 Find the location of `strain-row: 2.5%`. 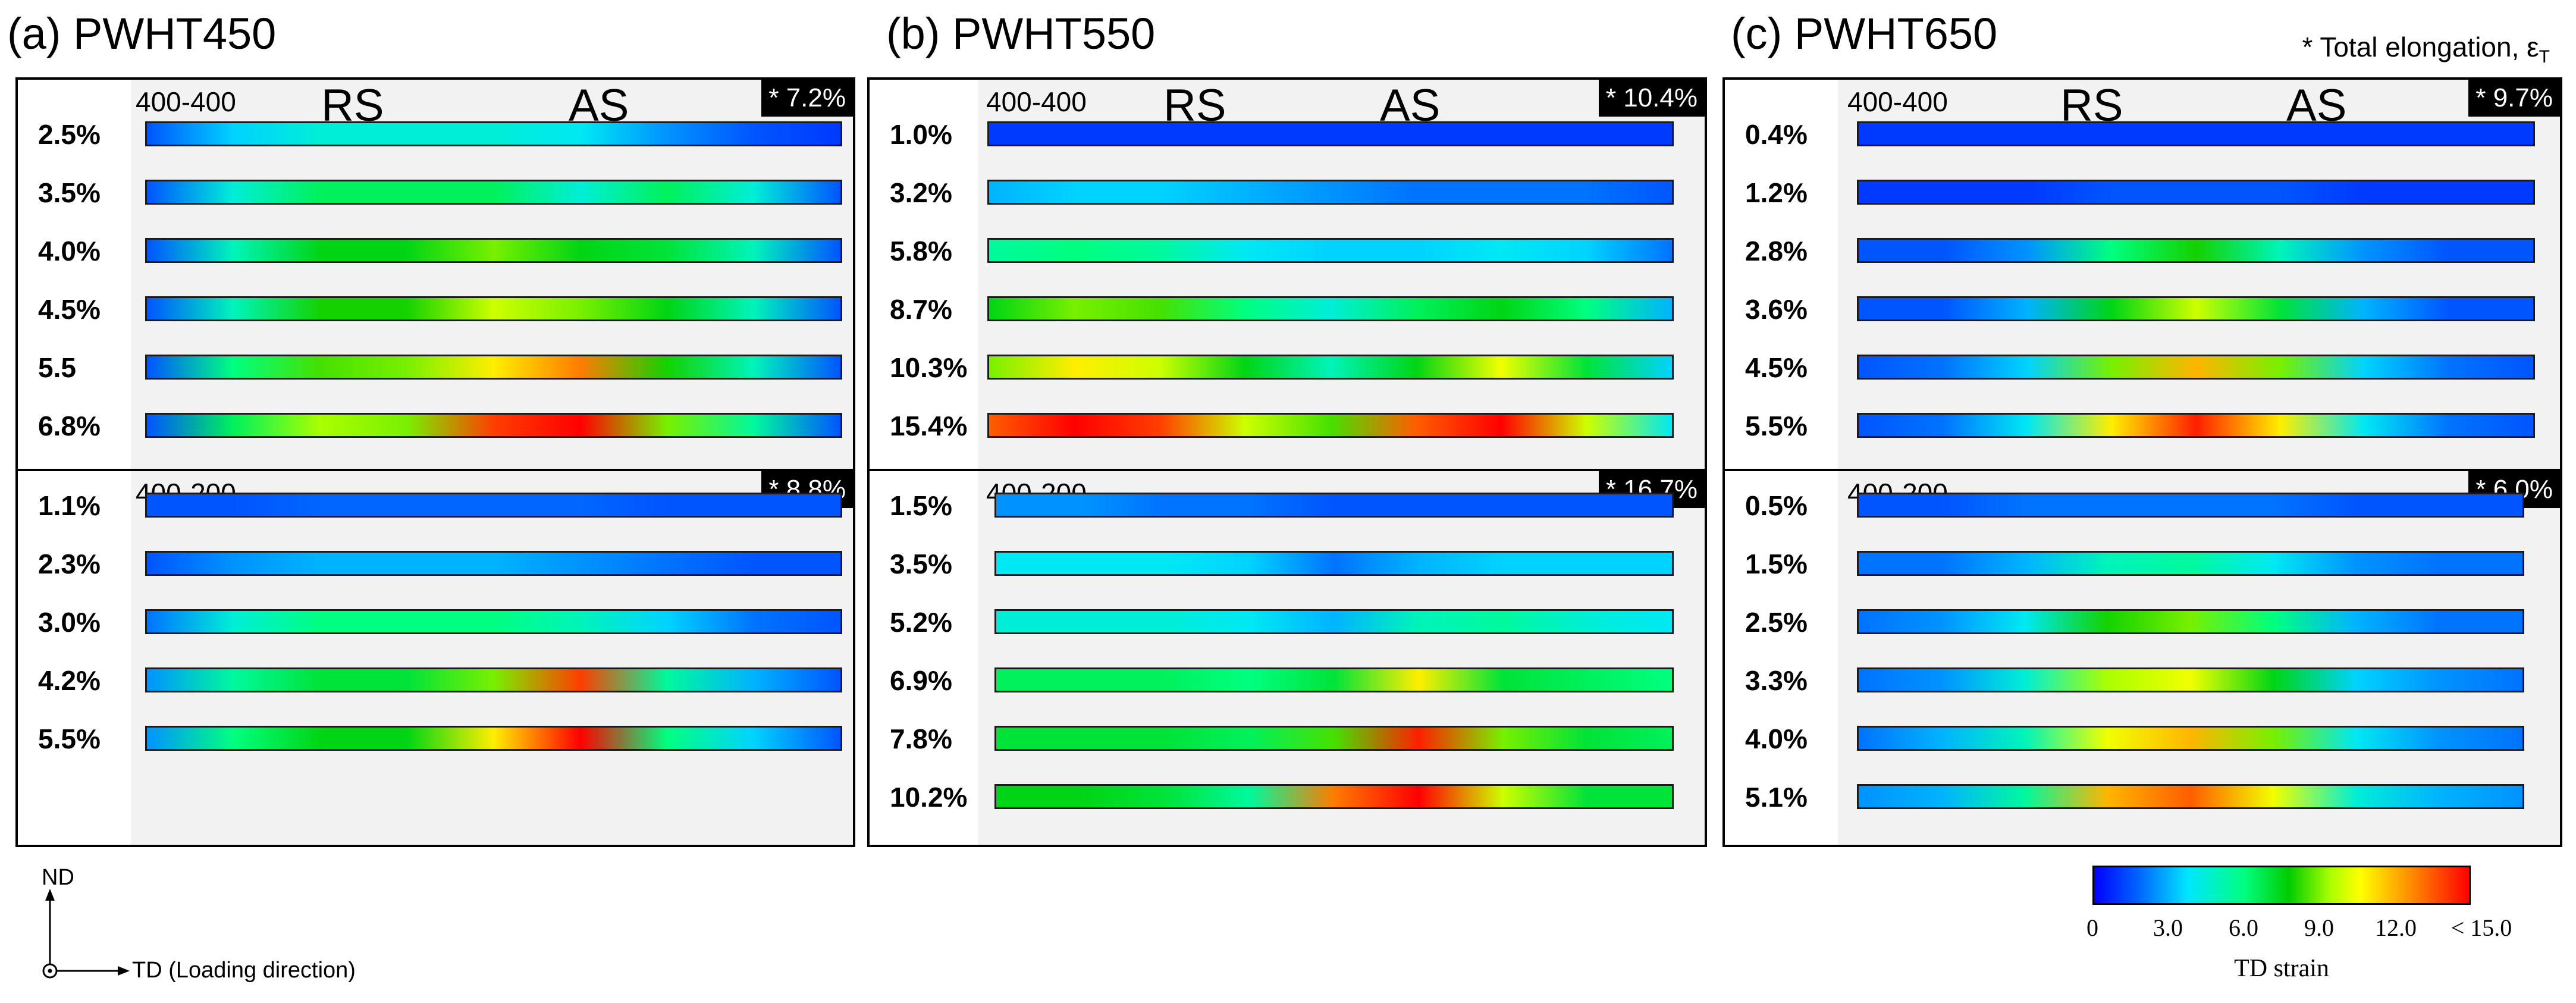

strain-row: 2.5% is located at coordinates (2142, 620).